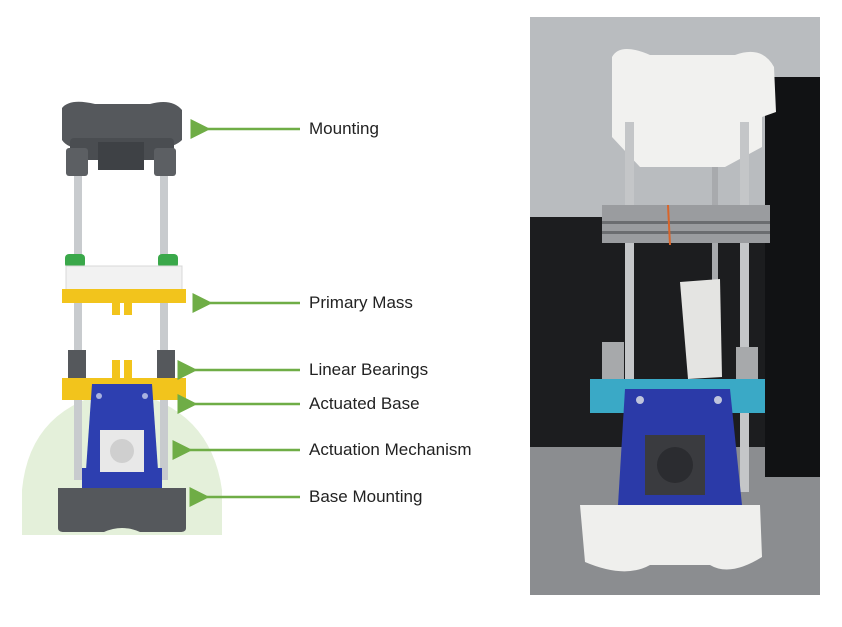  What do you see at coordinates (116, 369) in the screenshot?
I see `center-yellow-post-left` at bounding box center [116, 369].